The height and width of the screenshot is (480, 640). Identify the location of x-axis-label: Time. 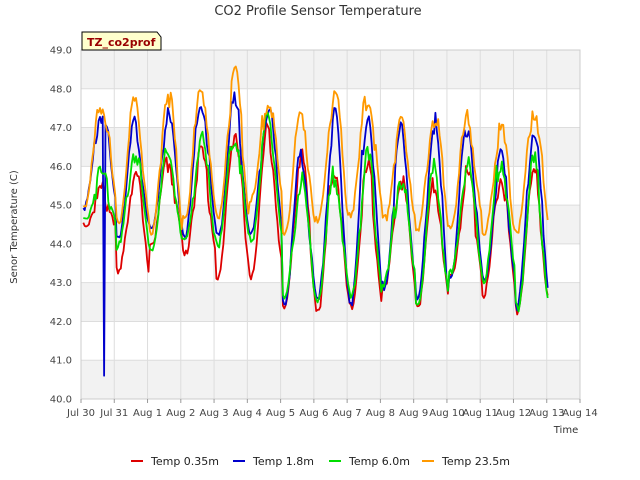
(565, 430).